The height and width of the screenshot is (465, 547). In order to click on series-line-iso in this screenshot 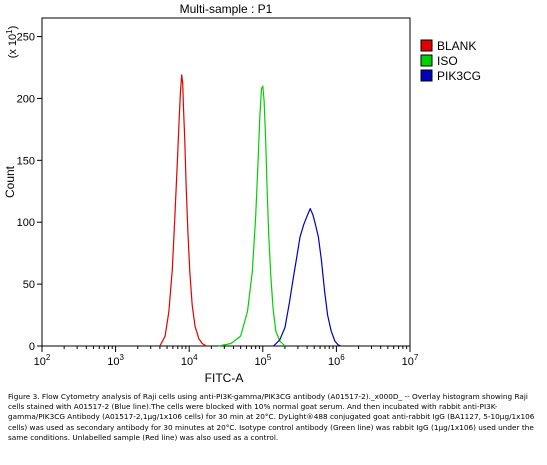, I will do `click(252, 216)`.